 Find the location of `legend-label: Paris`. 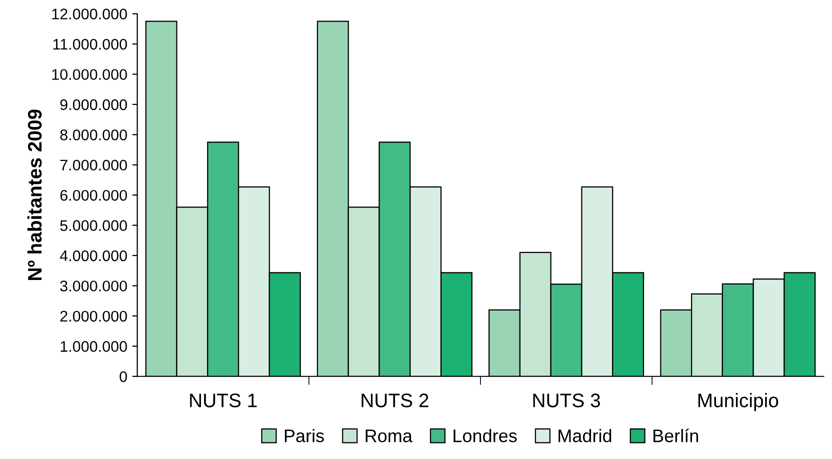

legend-label: Paris is located at coordinates (304, 435).